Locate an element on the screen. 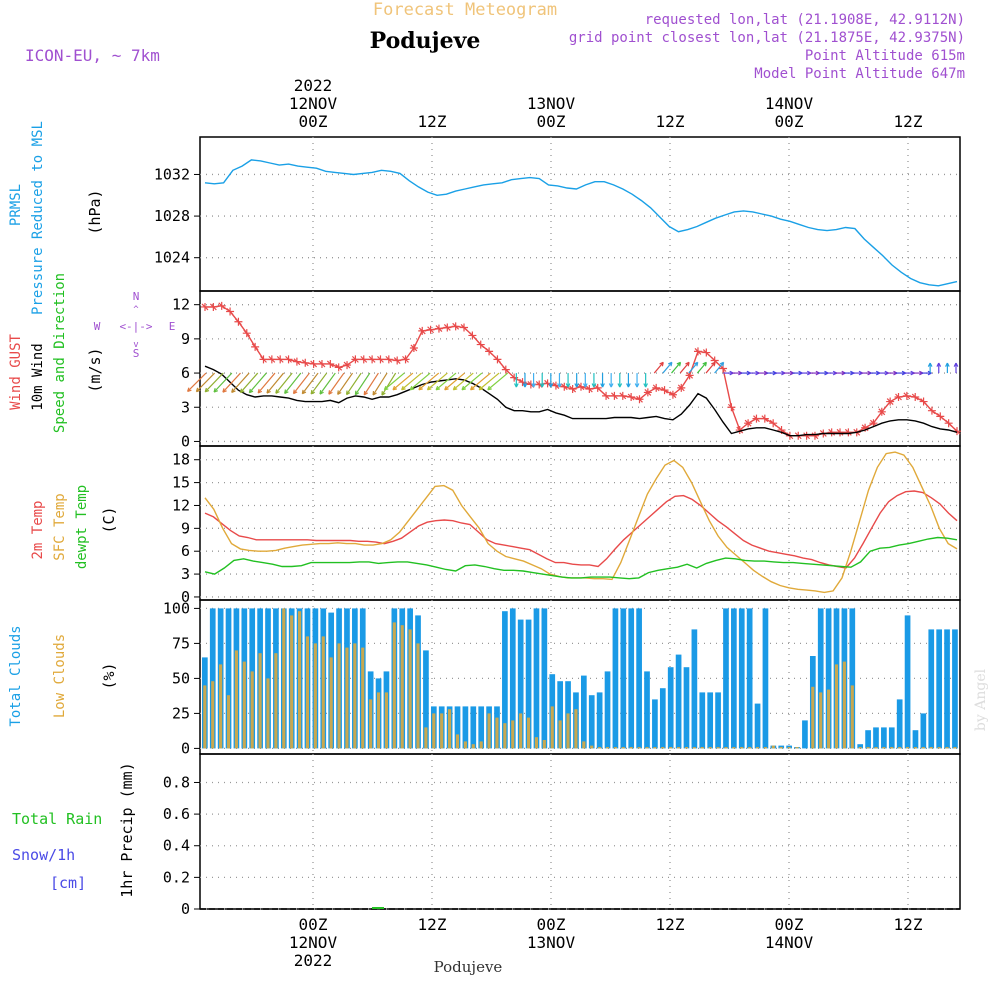  compass-rose: N S W E <-|-> ^ v is located at coordinates (135, 325).